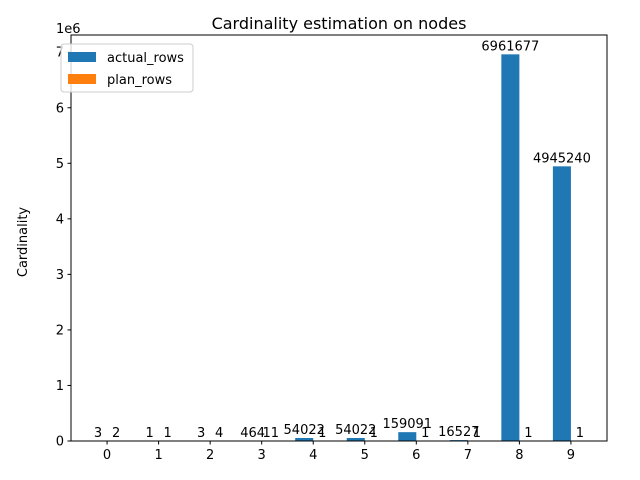 The width and height of the screenshot is (640, 480). What do you see at coordinates (60, 219) in the screenshot?
I see `y-tick-label: 4` at bounding box center [60, 219].